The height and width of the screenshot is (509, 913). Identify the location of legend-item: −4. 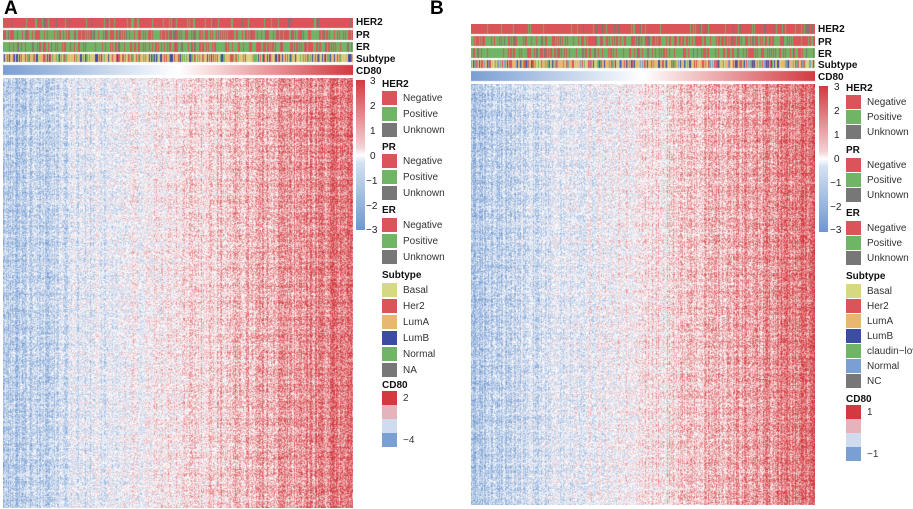
(398, 440).